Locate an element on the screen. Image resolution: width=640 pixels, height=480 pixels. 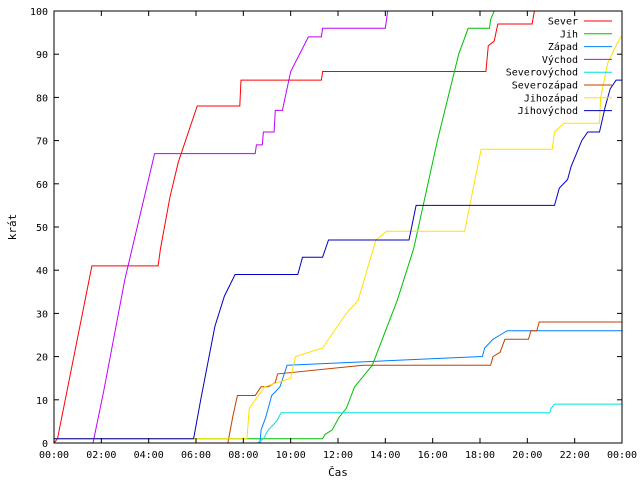
legend-label: Jihozápad is located at coordinates (551, 98).